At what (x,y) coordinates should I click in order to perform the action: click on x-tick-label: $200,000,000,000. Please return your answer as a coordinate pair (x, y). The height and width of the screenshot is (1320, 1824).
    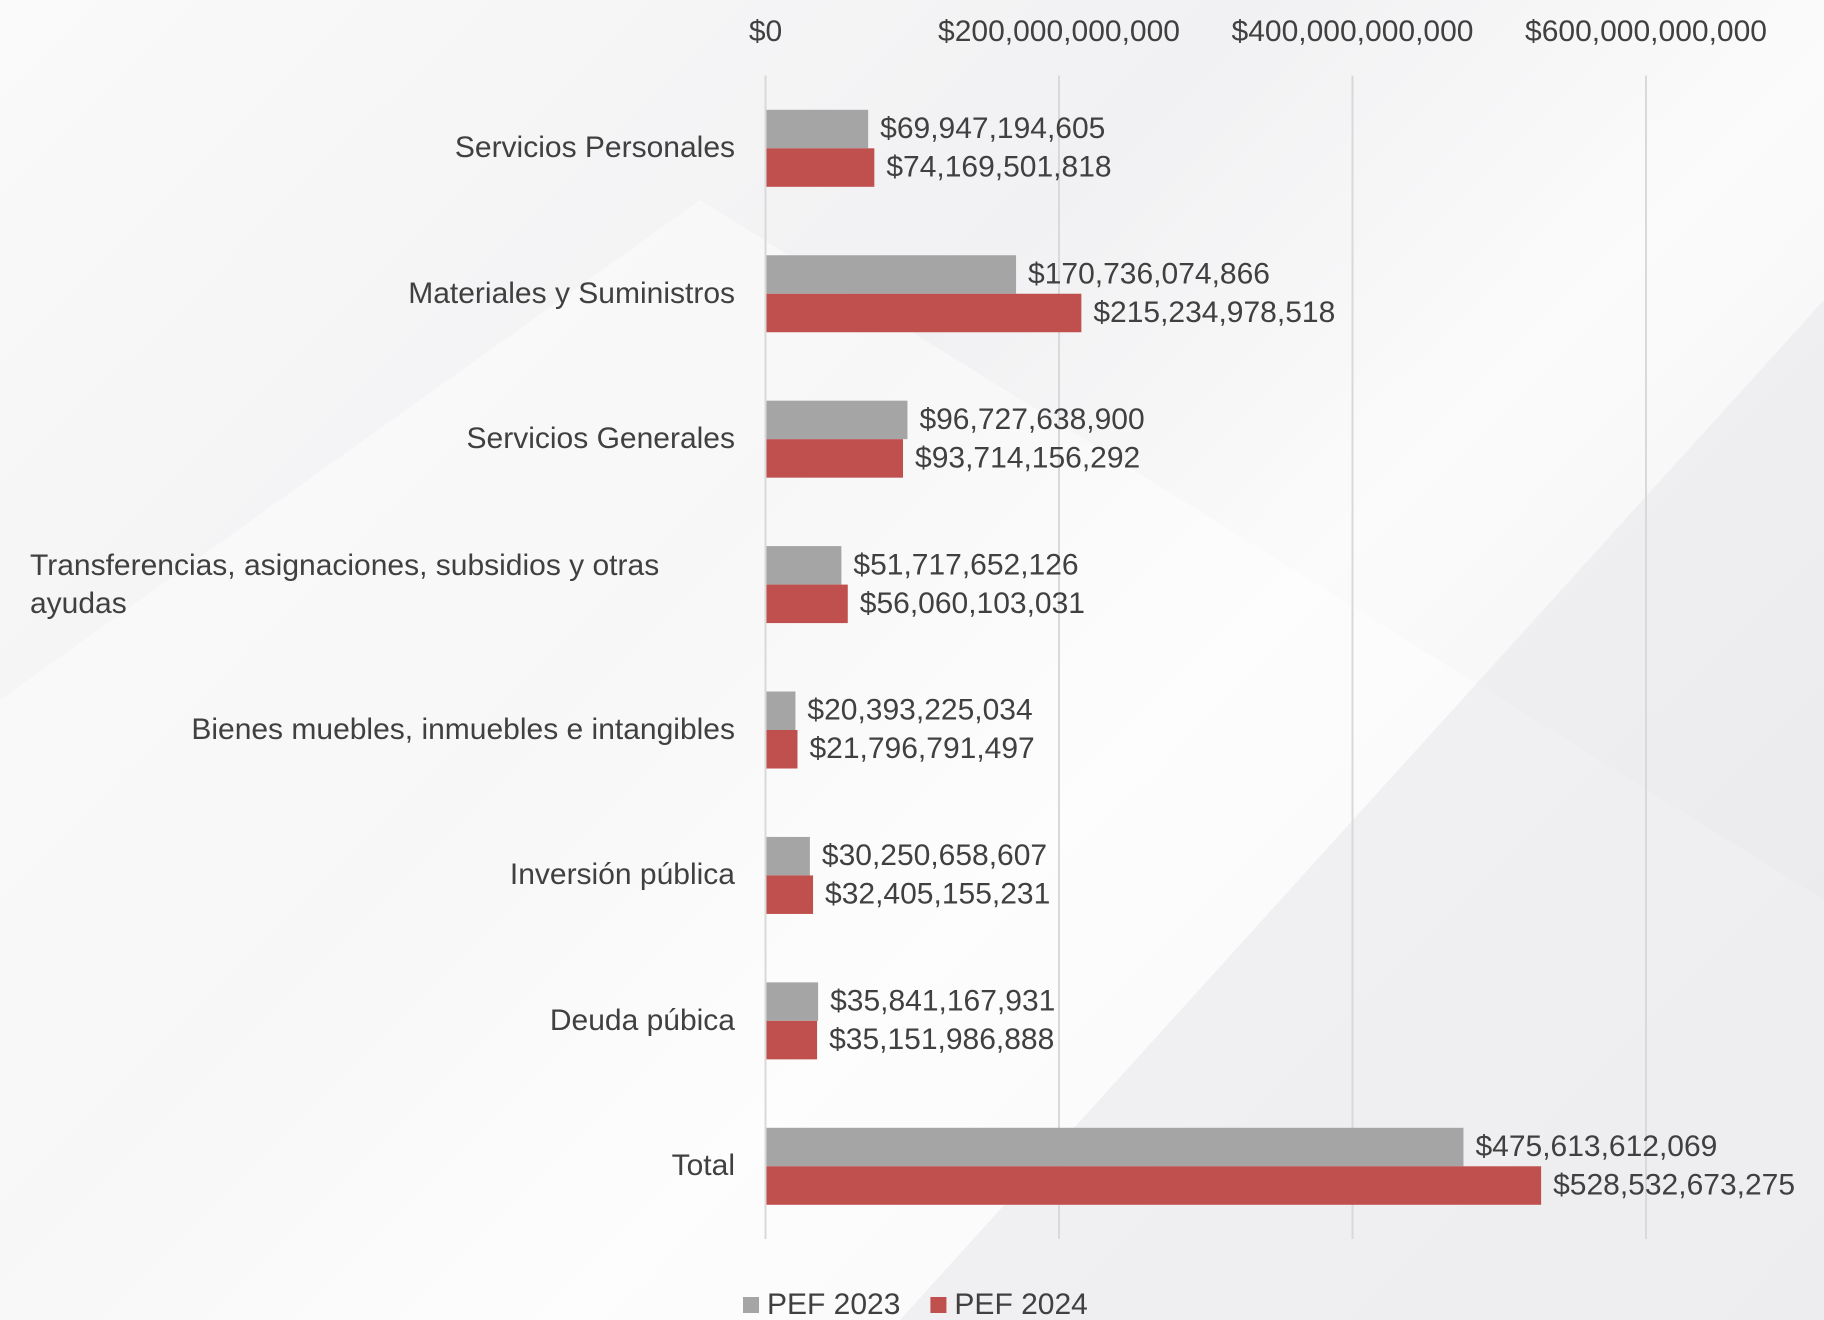
    Looking at the image, I should click on (1059, 31).